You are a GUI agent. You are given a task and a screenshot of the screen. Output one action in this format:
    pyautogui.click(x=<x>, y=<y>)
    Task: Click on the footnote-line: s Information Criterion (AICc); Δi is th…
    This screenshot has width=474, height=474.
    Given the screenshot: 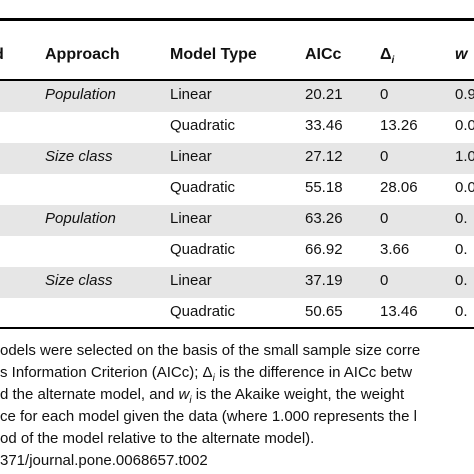 What is the action you would take?
    pyautogui.click(x=206, y=376)
    